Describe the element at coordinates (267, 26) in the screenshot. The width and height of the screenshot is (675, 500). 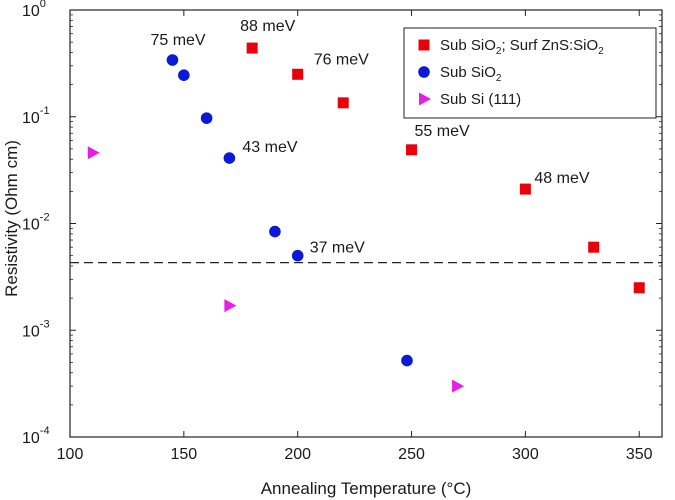
I see `energy-annotation: 88 meV` at that location.